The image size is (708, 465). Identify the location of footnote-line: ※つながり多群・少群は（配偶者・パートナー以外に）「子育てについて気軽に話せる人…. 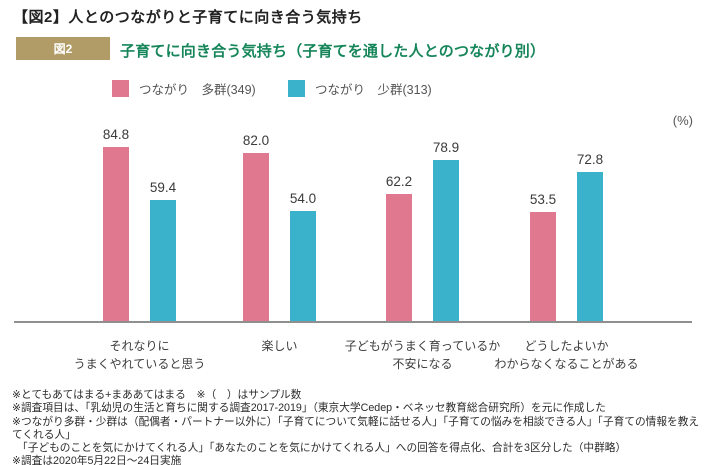
(356, 428).